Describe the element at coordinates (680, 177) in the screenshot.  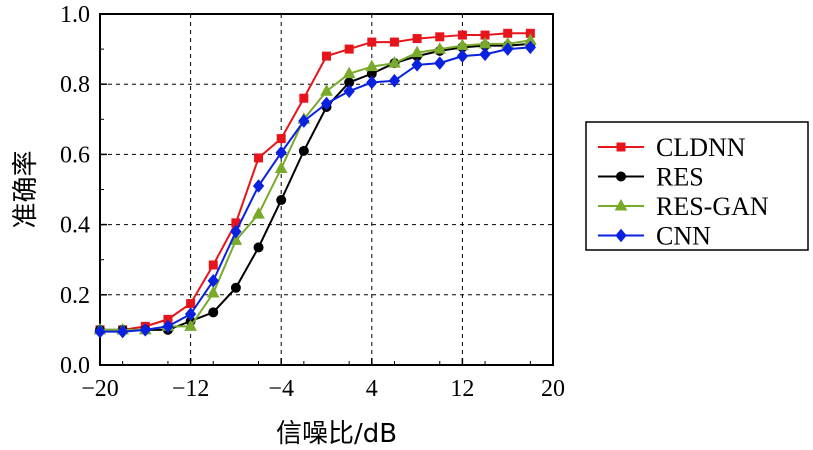
I see `legend-label: RES` at that location.